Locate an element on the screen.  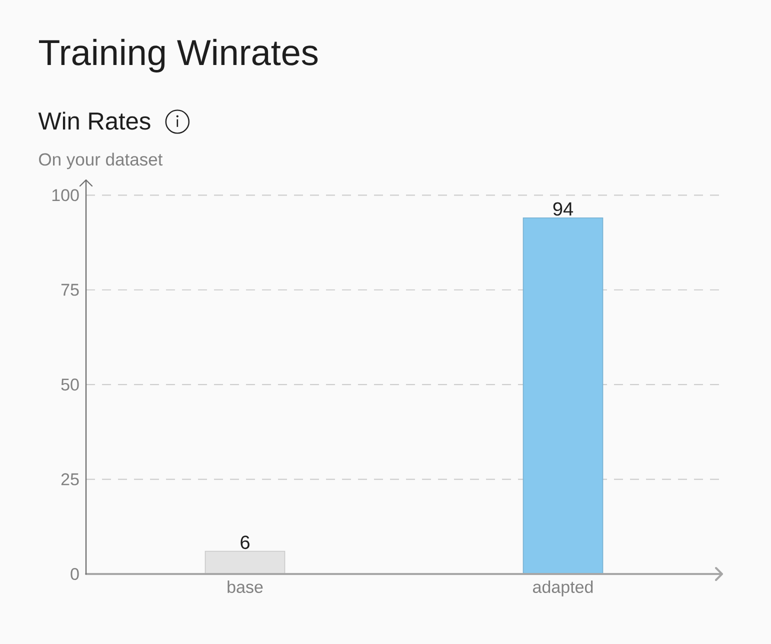
y-tick-label: 100 is located at coordinates (65, 195).